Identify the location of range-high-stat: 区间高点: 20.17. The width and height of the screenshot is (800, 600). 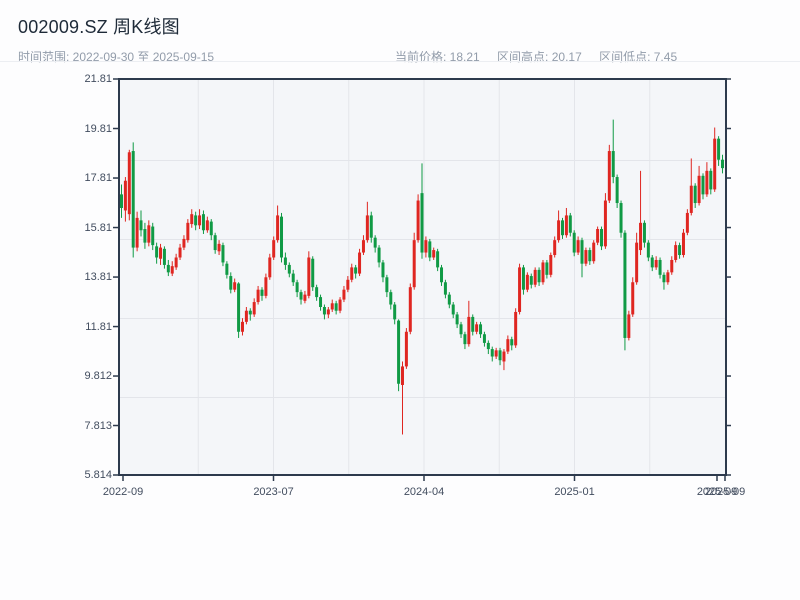
(539, 57).